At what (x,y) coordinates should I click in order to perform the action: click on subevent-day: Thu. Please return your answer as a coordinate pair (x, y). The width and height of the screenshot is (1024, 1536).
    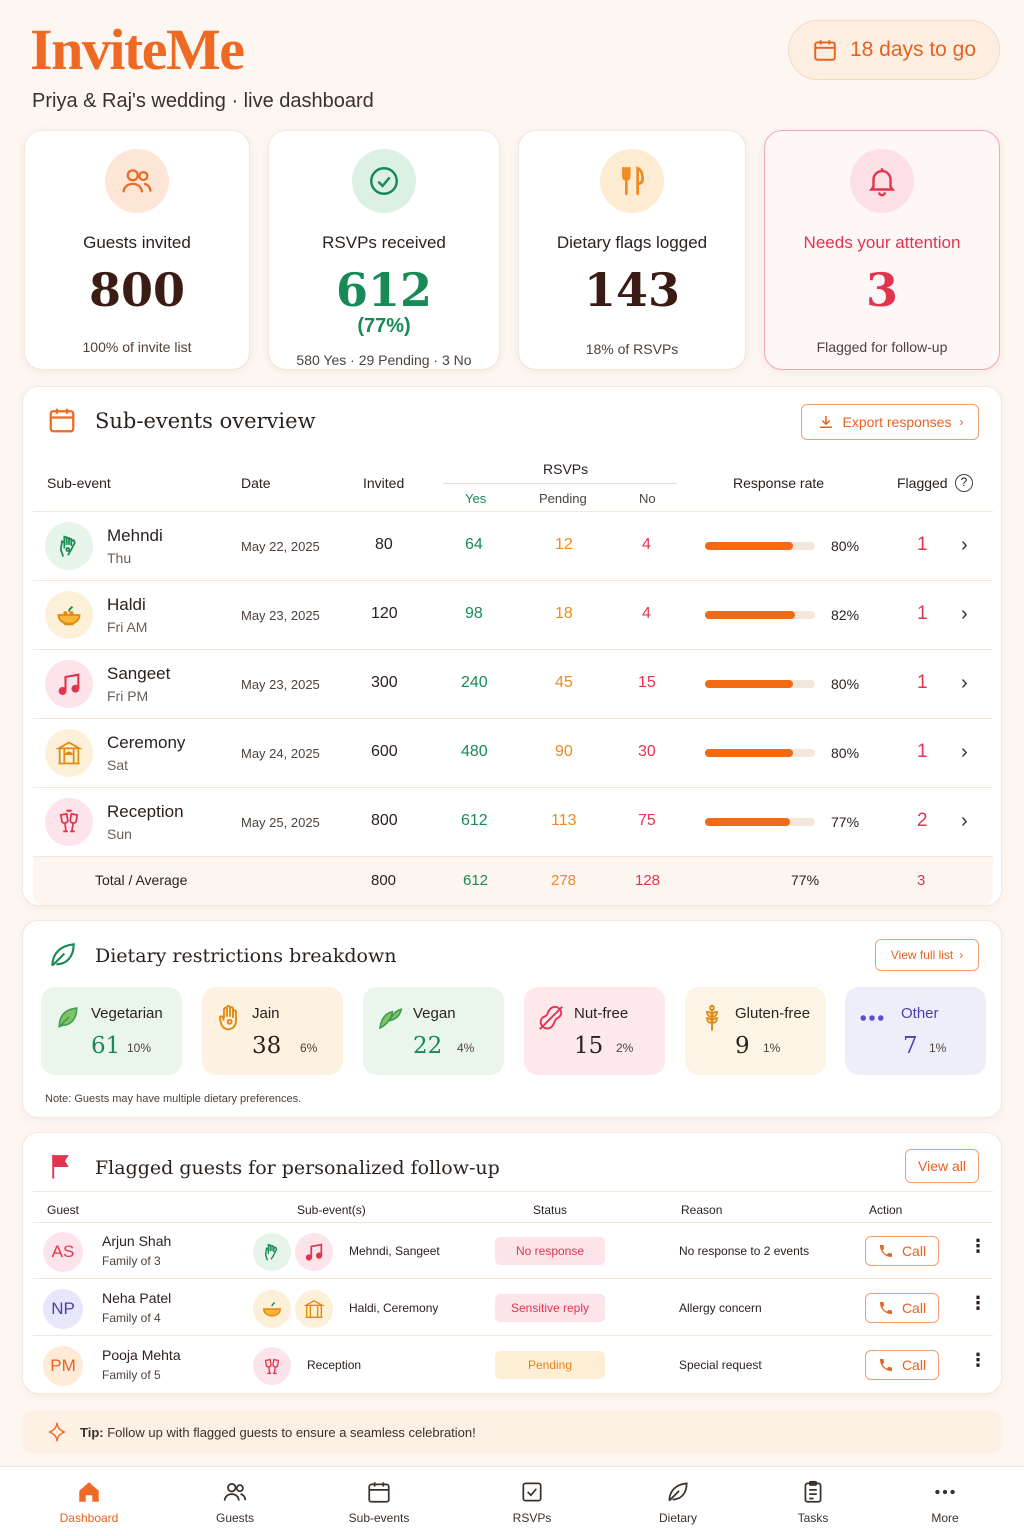
    Looking at the image, I should click on (119, 558).